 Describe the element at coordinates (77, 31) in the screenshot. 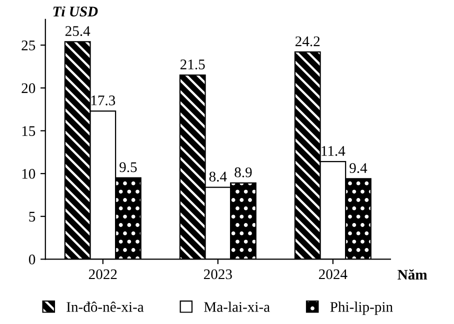

I see `data-label: 25.4` at that location.